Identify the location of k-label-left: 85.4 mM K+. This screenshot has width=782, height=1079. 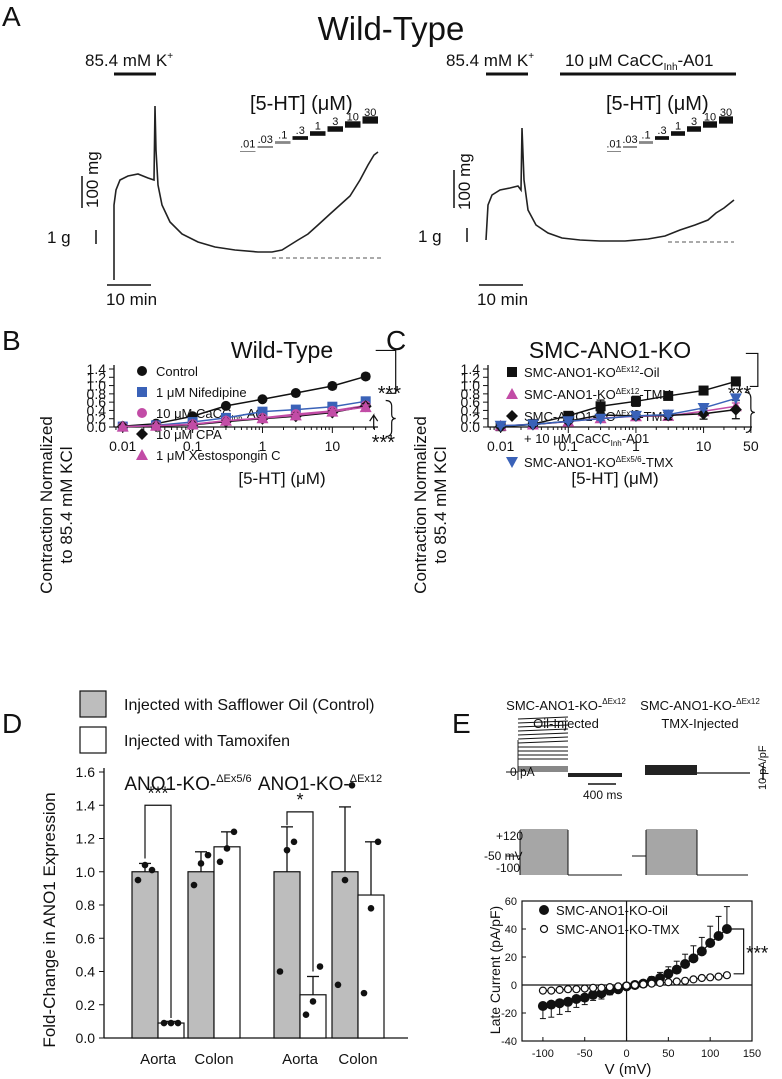
(129, 60).